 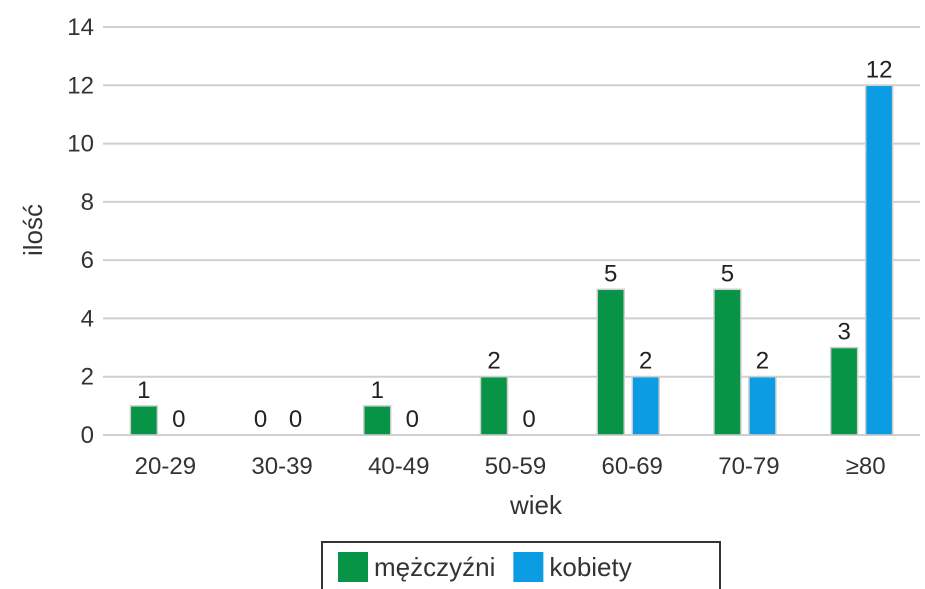 I want to click on legend-swatch-women, so click(x=528, y=567).